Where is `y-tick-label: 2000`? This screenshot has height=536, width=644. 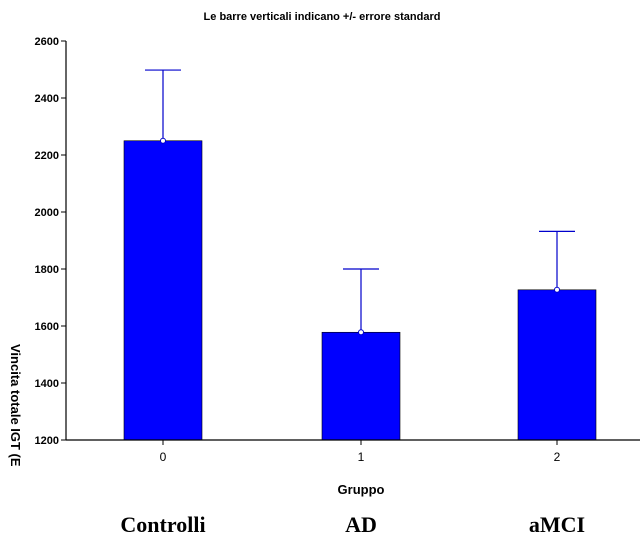
y-tick-label: 2000 is located at coordinates (47, 213).